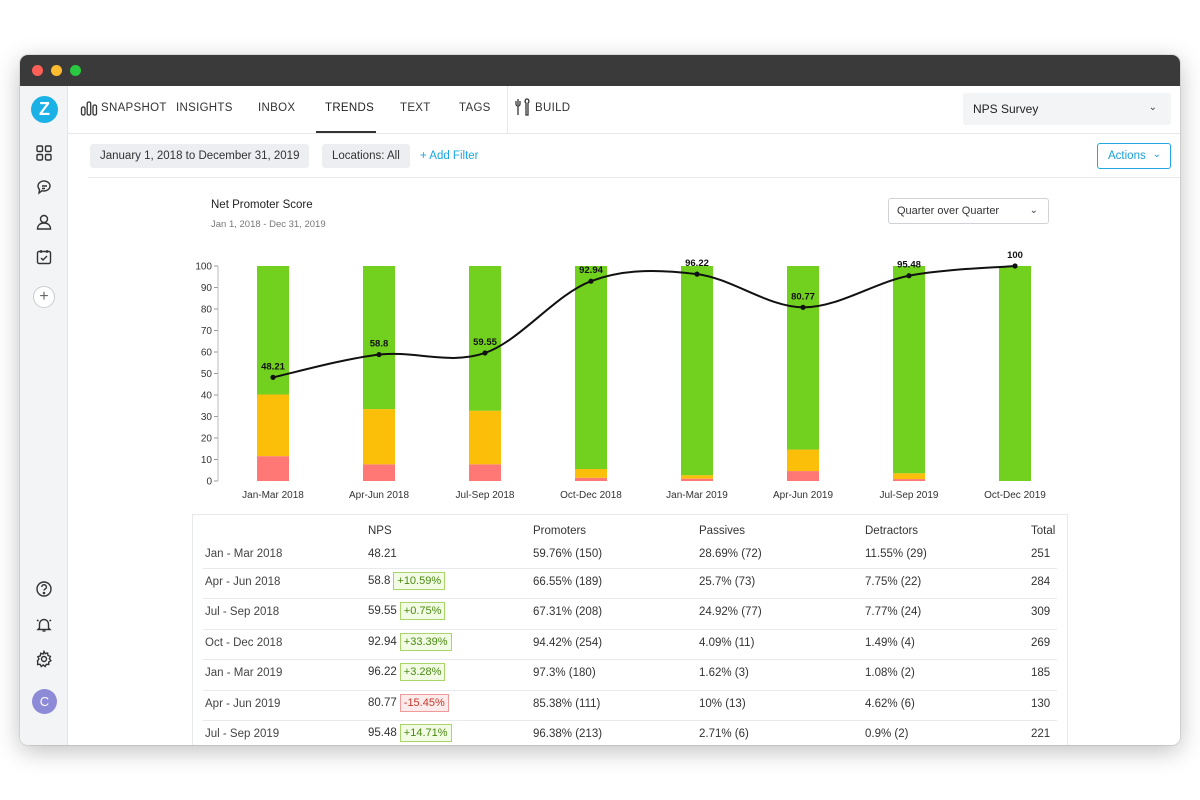  I want to click on nps-data-label: 92.94, so click(591, 270).